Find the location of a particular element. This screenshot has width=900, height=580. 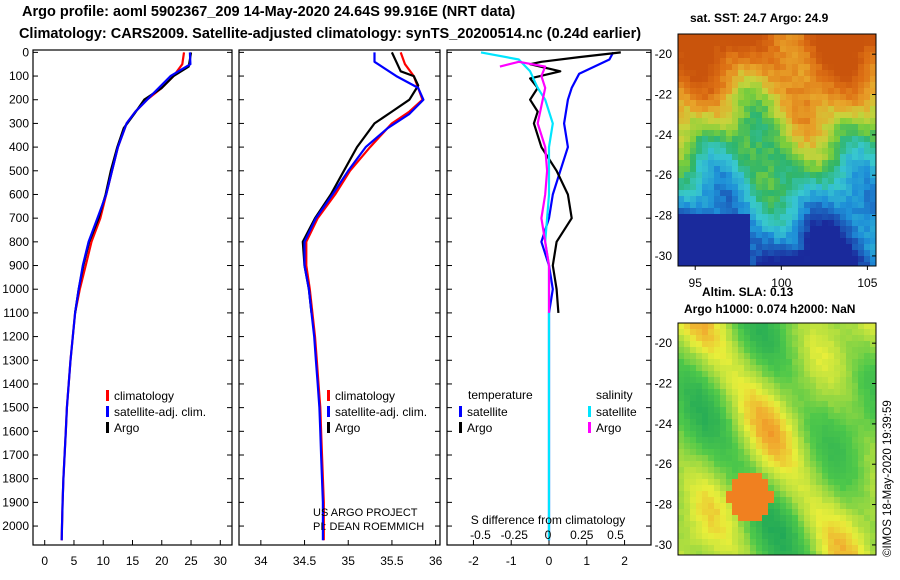

x-tick-label: -2 is located at coordinates (473, 561).